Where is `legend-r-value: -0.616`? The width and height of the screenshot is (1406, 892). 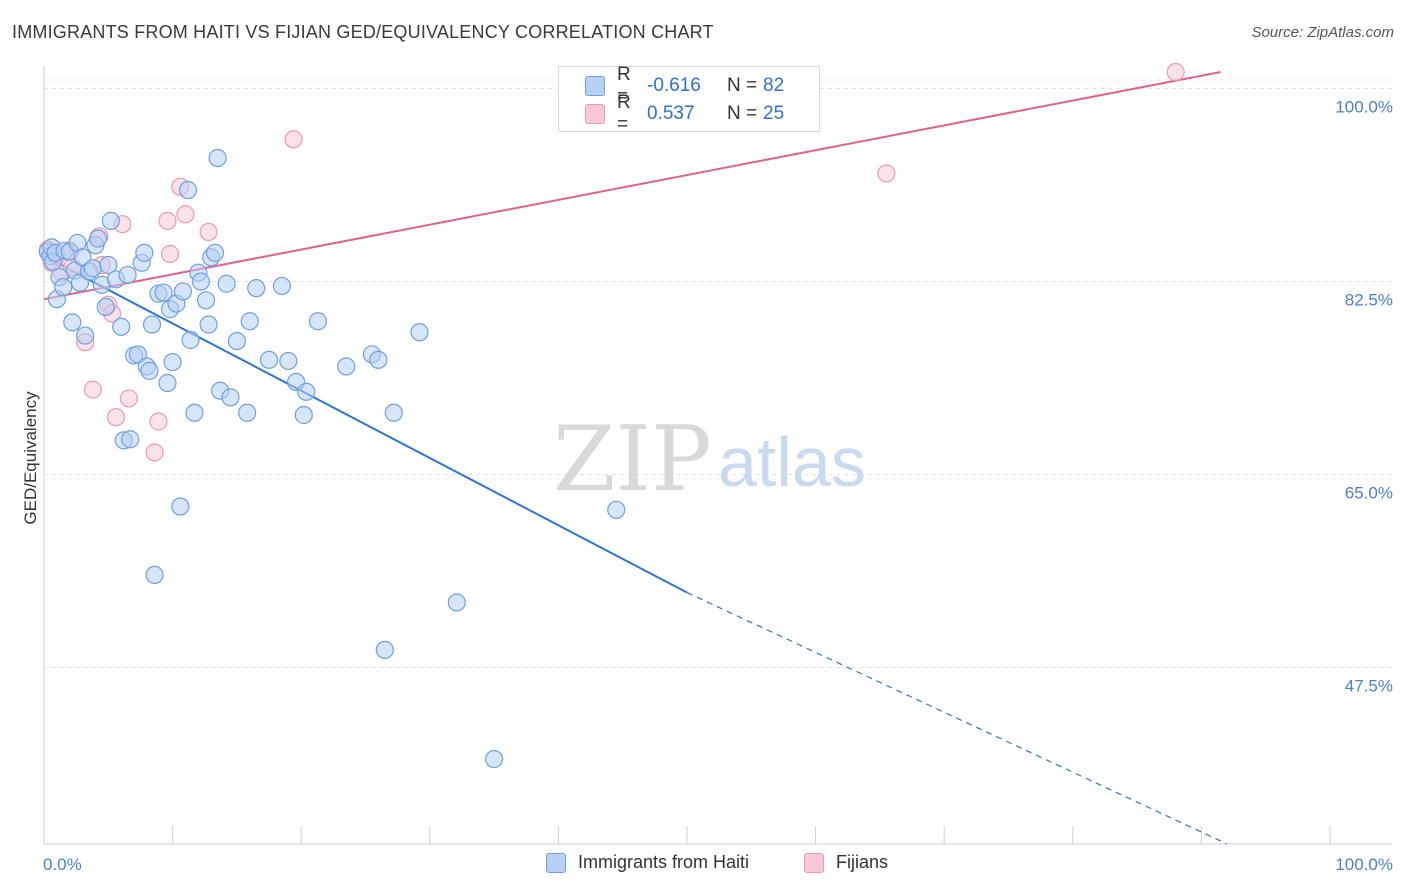
legend-r-value: -0.616 is located at coordinates (674, 85).